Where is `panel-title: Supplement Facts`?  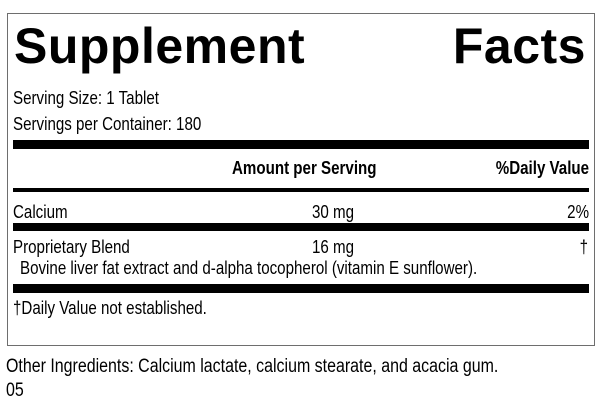
panel-title: Supplement Facts is located at coordinates (300, 46).